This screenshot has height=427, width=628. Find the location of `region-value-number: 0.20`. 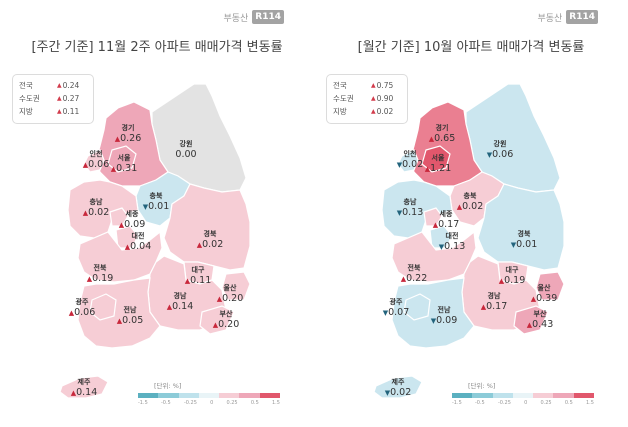

region-value-number: 0.20 is located at coordinates (229, 324).